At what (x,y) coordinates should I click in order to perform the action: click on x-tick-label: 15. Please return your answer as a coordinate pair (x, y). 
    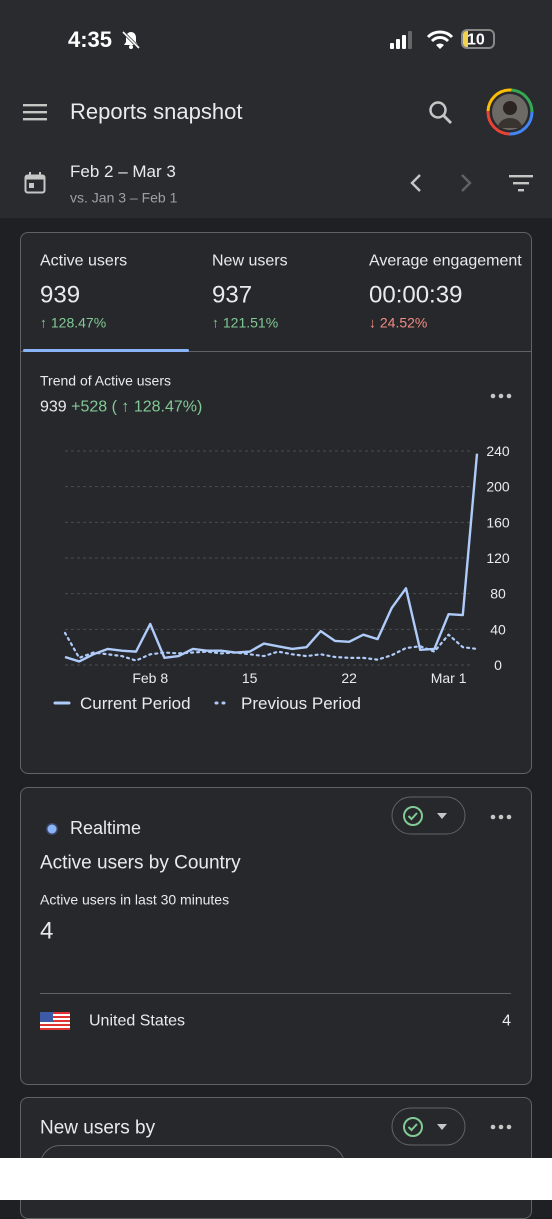
    Looking at the image, I should click on (250, 678).